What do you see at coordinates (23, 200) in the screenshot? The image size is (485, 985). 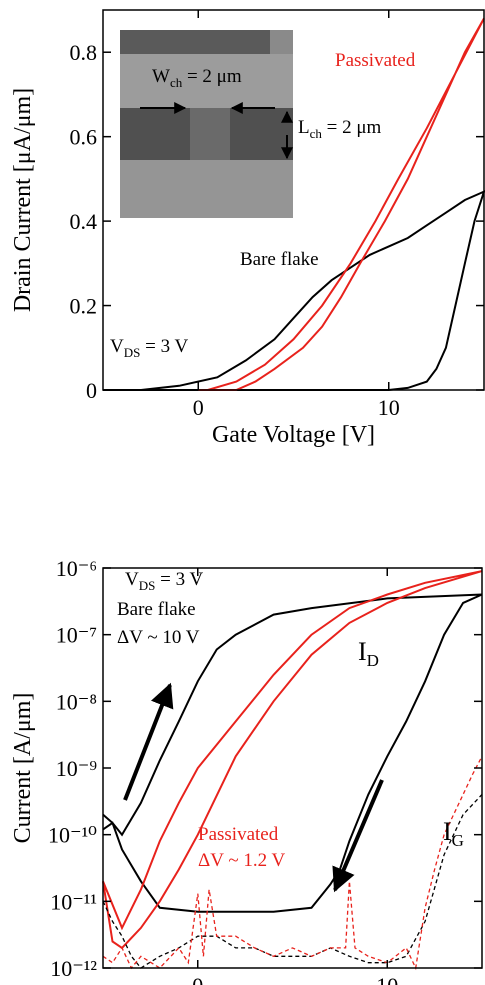 I see `y-axis-label: Drain Current [μA/μm]` at bounding box center [23, 200].